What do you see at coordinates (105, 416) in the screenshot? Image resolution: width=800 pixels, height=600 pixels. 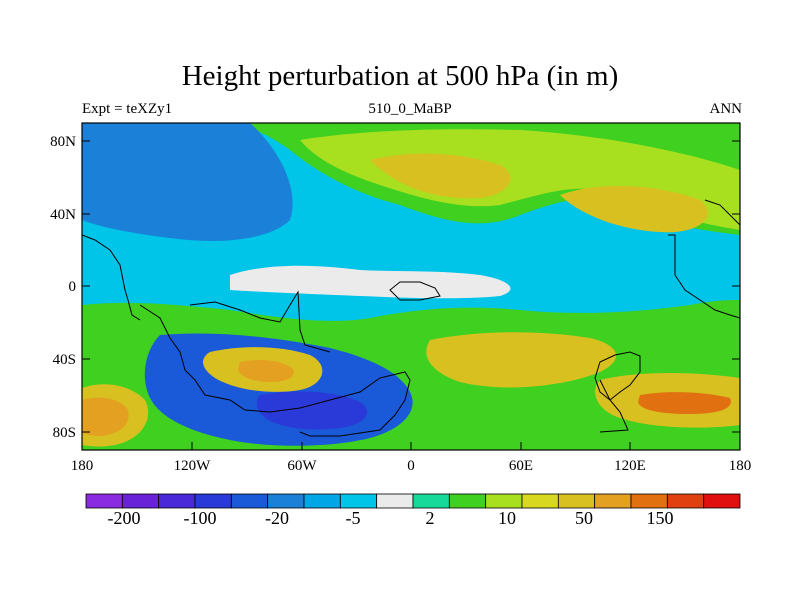 I see `field-orange-sw` at bounding box center [105, 416].